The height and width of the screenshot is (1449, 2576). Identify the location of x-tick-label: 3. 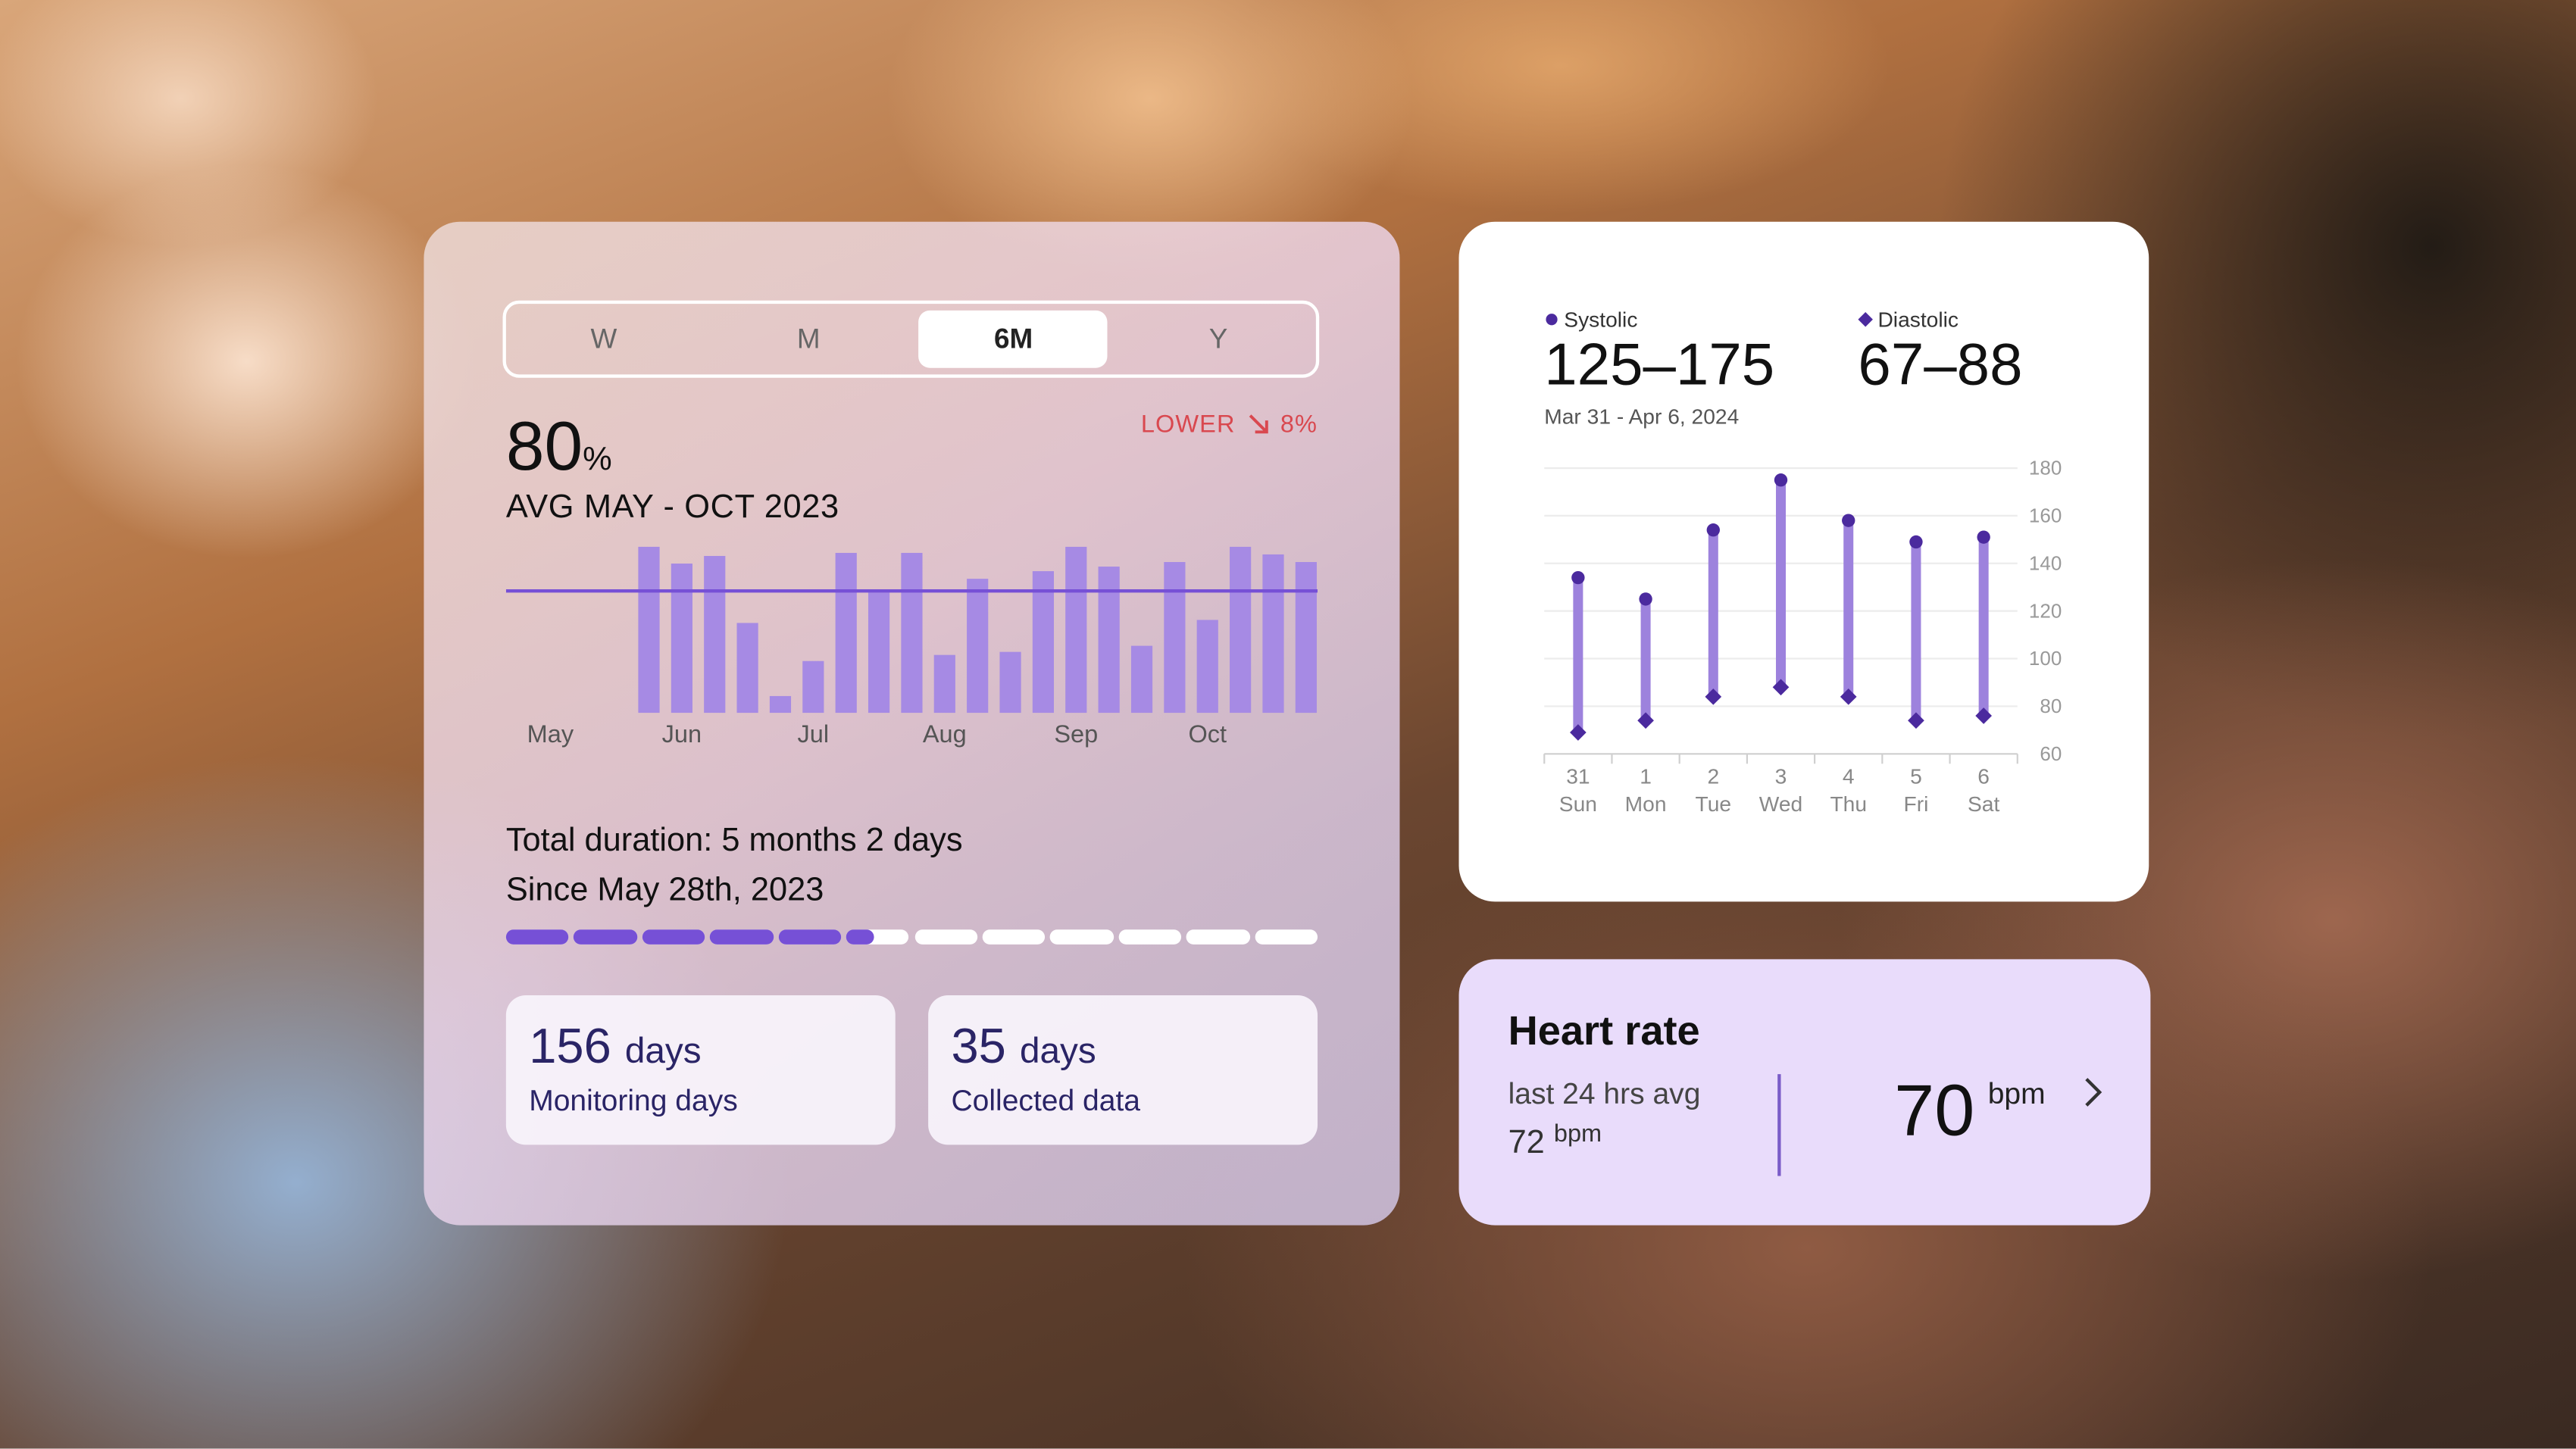
(1781, 776).